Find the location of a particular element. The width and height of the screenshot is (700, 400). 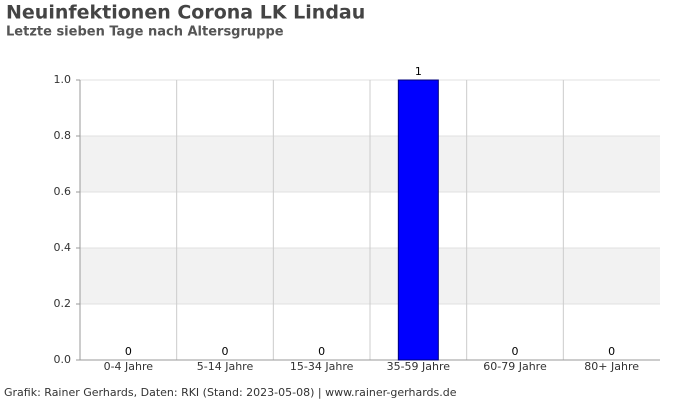

x-tick-label: 0-4 Jahre is located at coordinates (129, 366).